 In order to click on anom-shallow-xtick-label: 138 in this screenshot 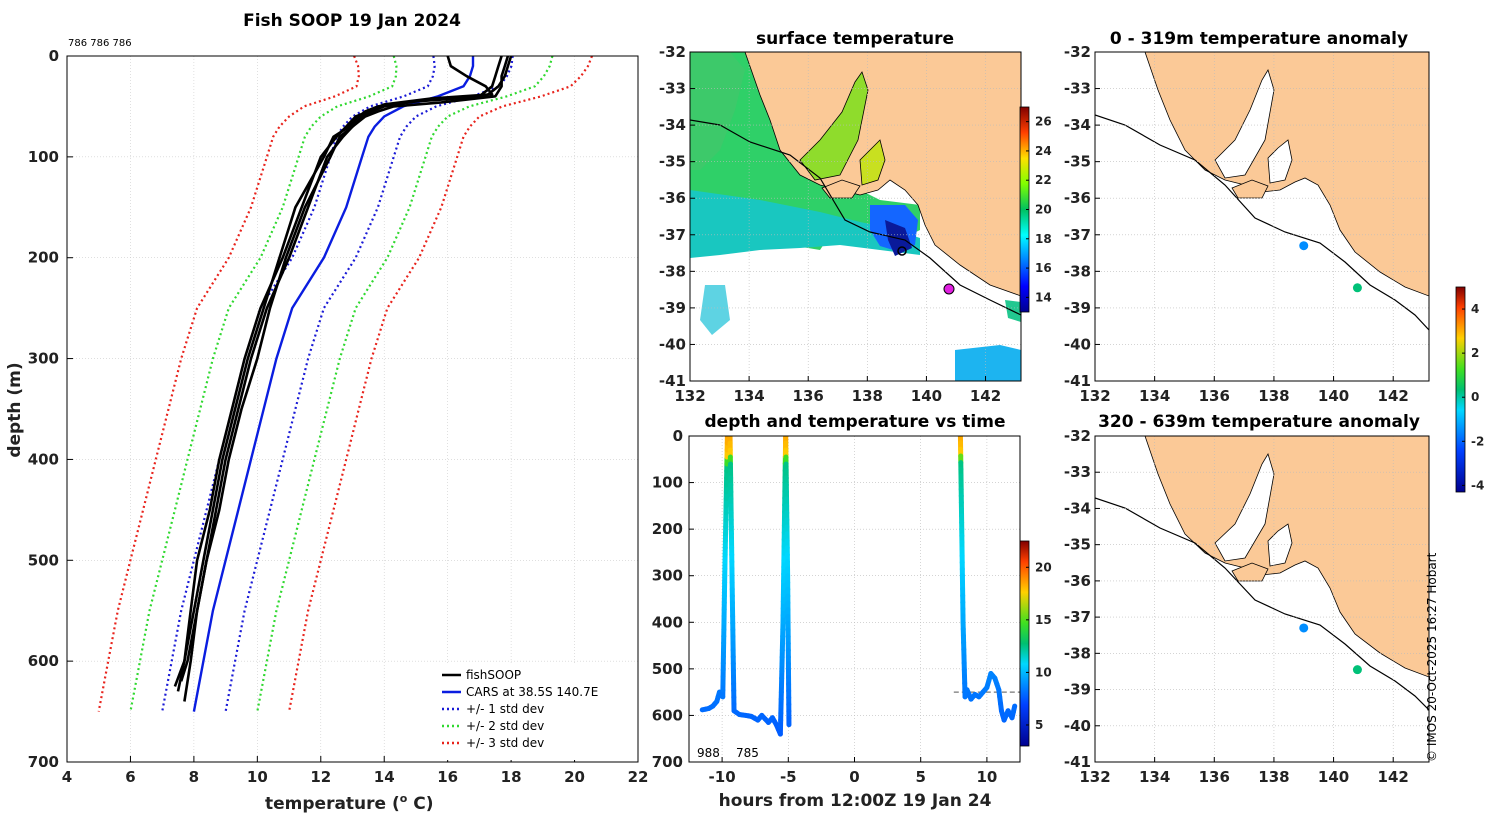, I will do `click(1273, 396)`.